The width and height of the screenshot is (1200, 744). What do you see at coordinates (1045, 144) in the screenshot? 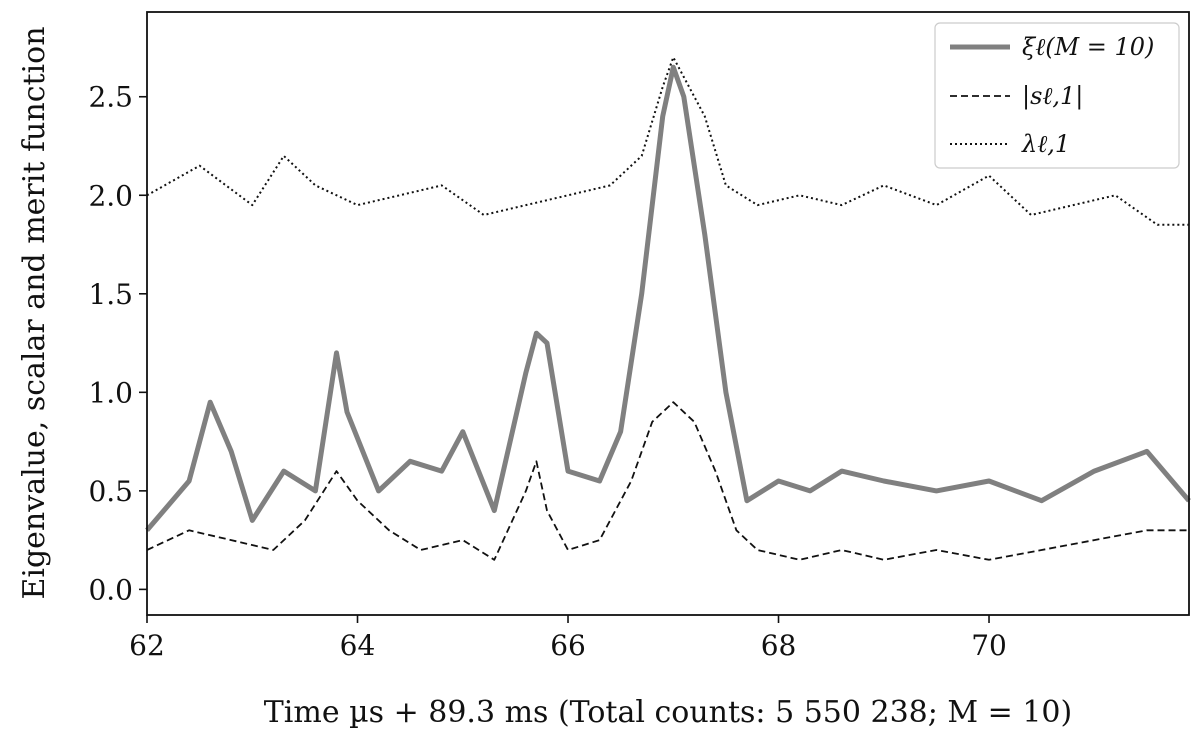
I see `legend-label: λℓ,1` at bounding box center [1045, 144].